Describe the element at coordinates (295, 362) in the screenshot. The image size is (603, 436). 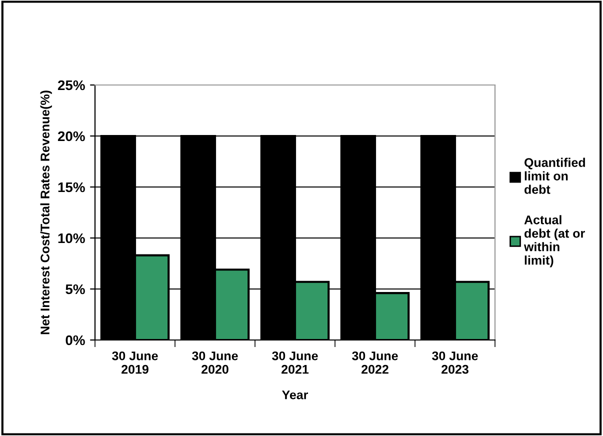
I see `x-tick-label: 30 June 2021` at that location.